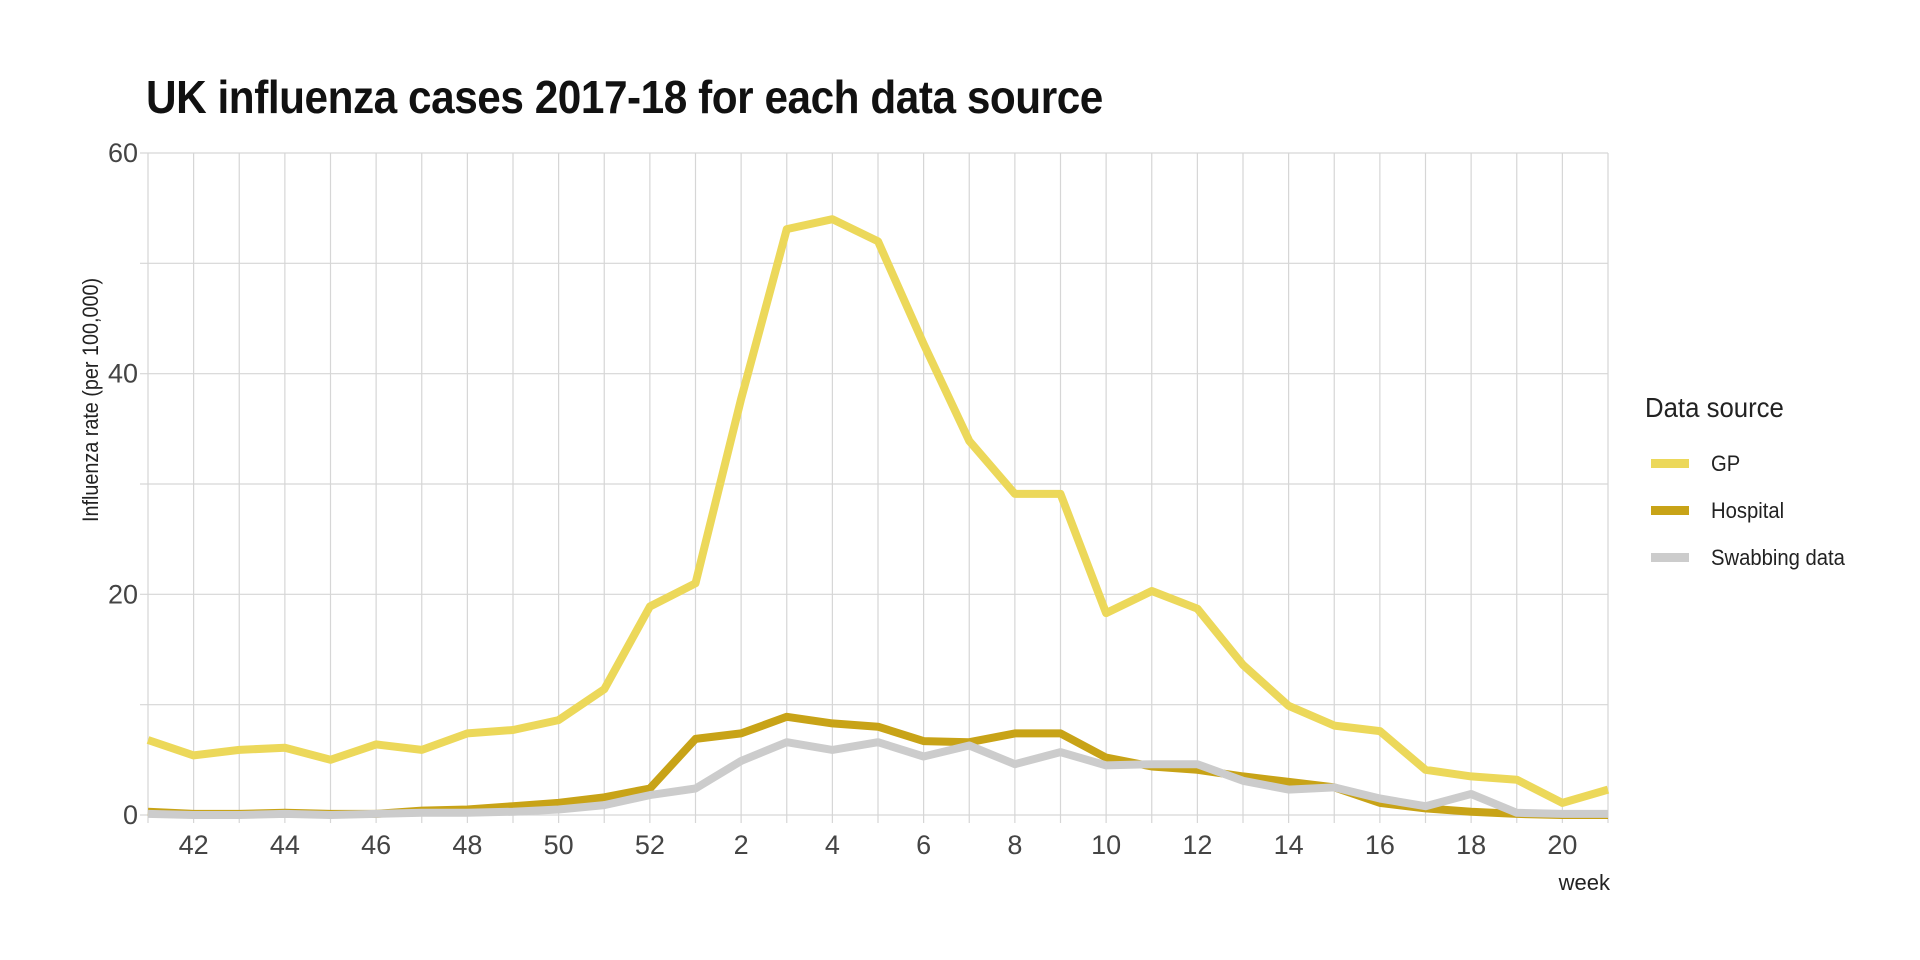 The height and width of the screenshot is (960, 1920). What do you see at coordinates (1106, 845) in the screenshot?
I see `x-tick-label: 10` at bounding box center [1106, 845].